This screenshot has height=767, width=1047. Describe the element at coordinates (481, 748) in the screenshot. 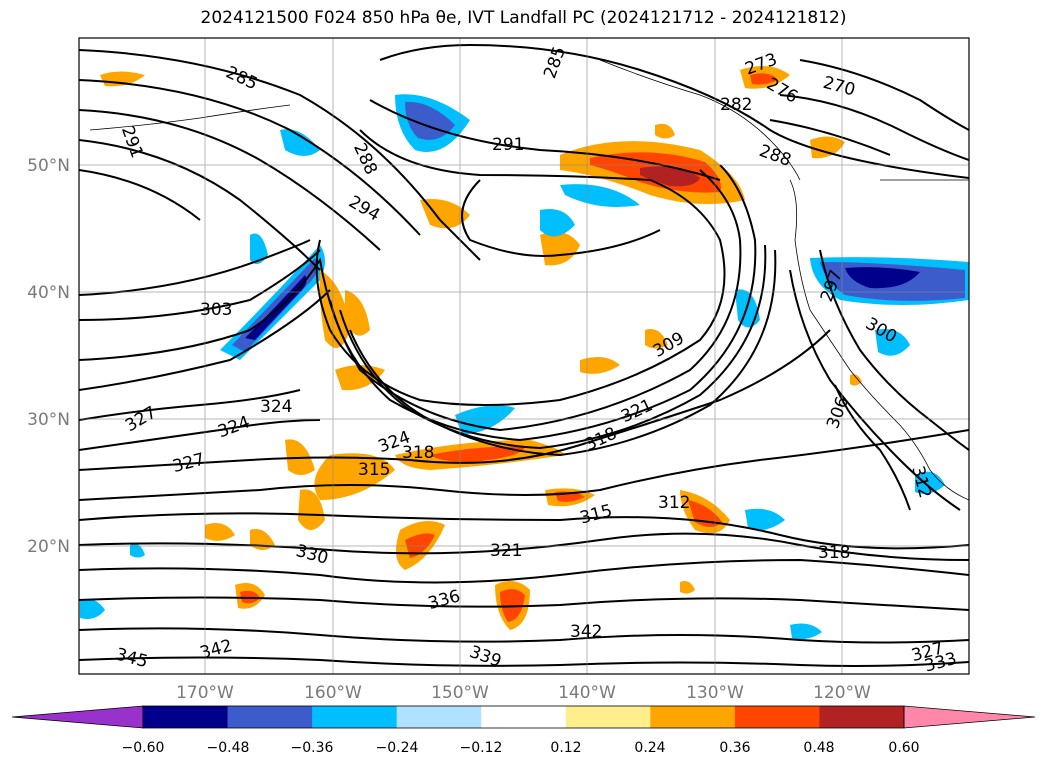

I see `colorbar-tick-label: −0.12` at that location.